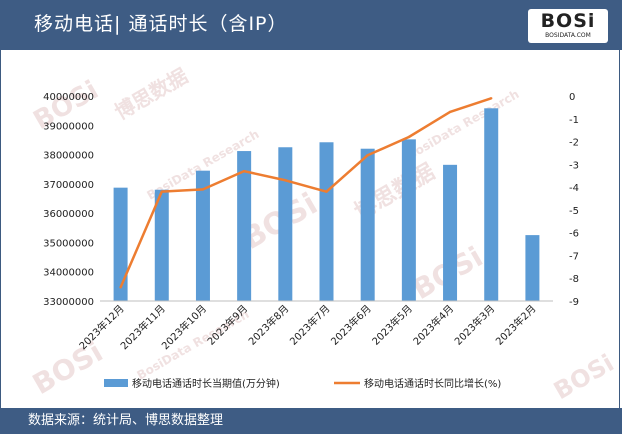 This screenshot has height=434, width=622. Describe the element at coordinates (574, 188) in the screenshot. I see `y-right-tick-label: -4` at that location.